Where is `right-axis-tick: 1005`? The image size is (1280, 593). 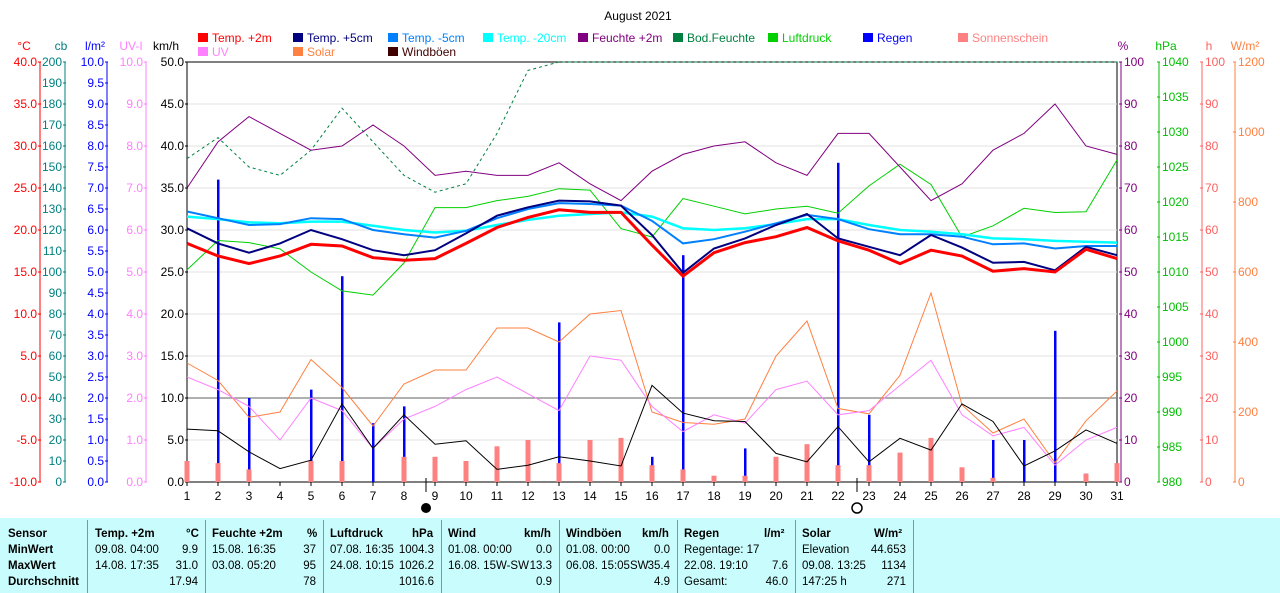 right-axis-tick: 1005 is located at coordinates (1175, 307).